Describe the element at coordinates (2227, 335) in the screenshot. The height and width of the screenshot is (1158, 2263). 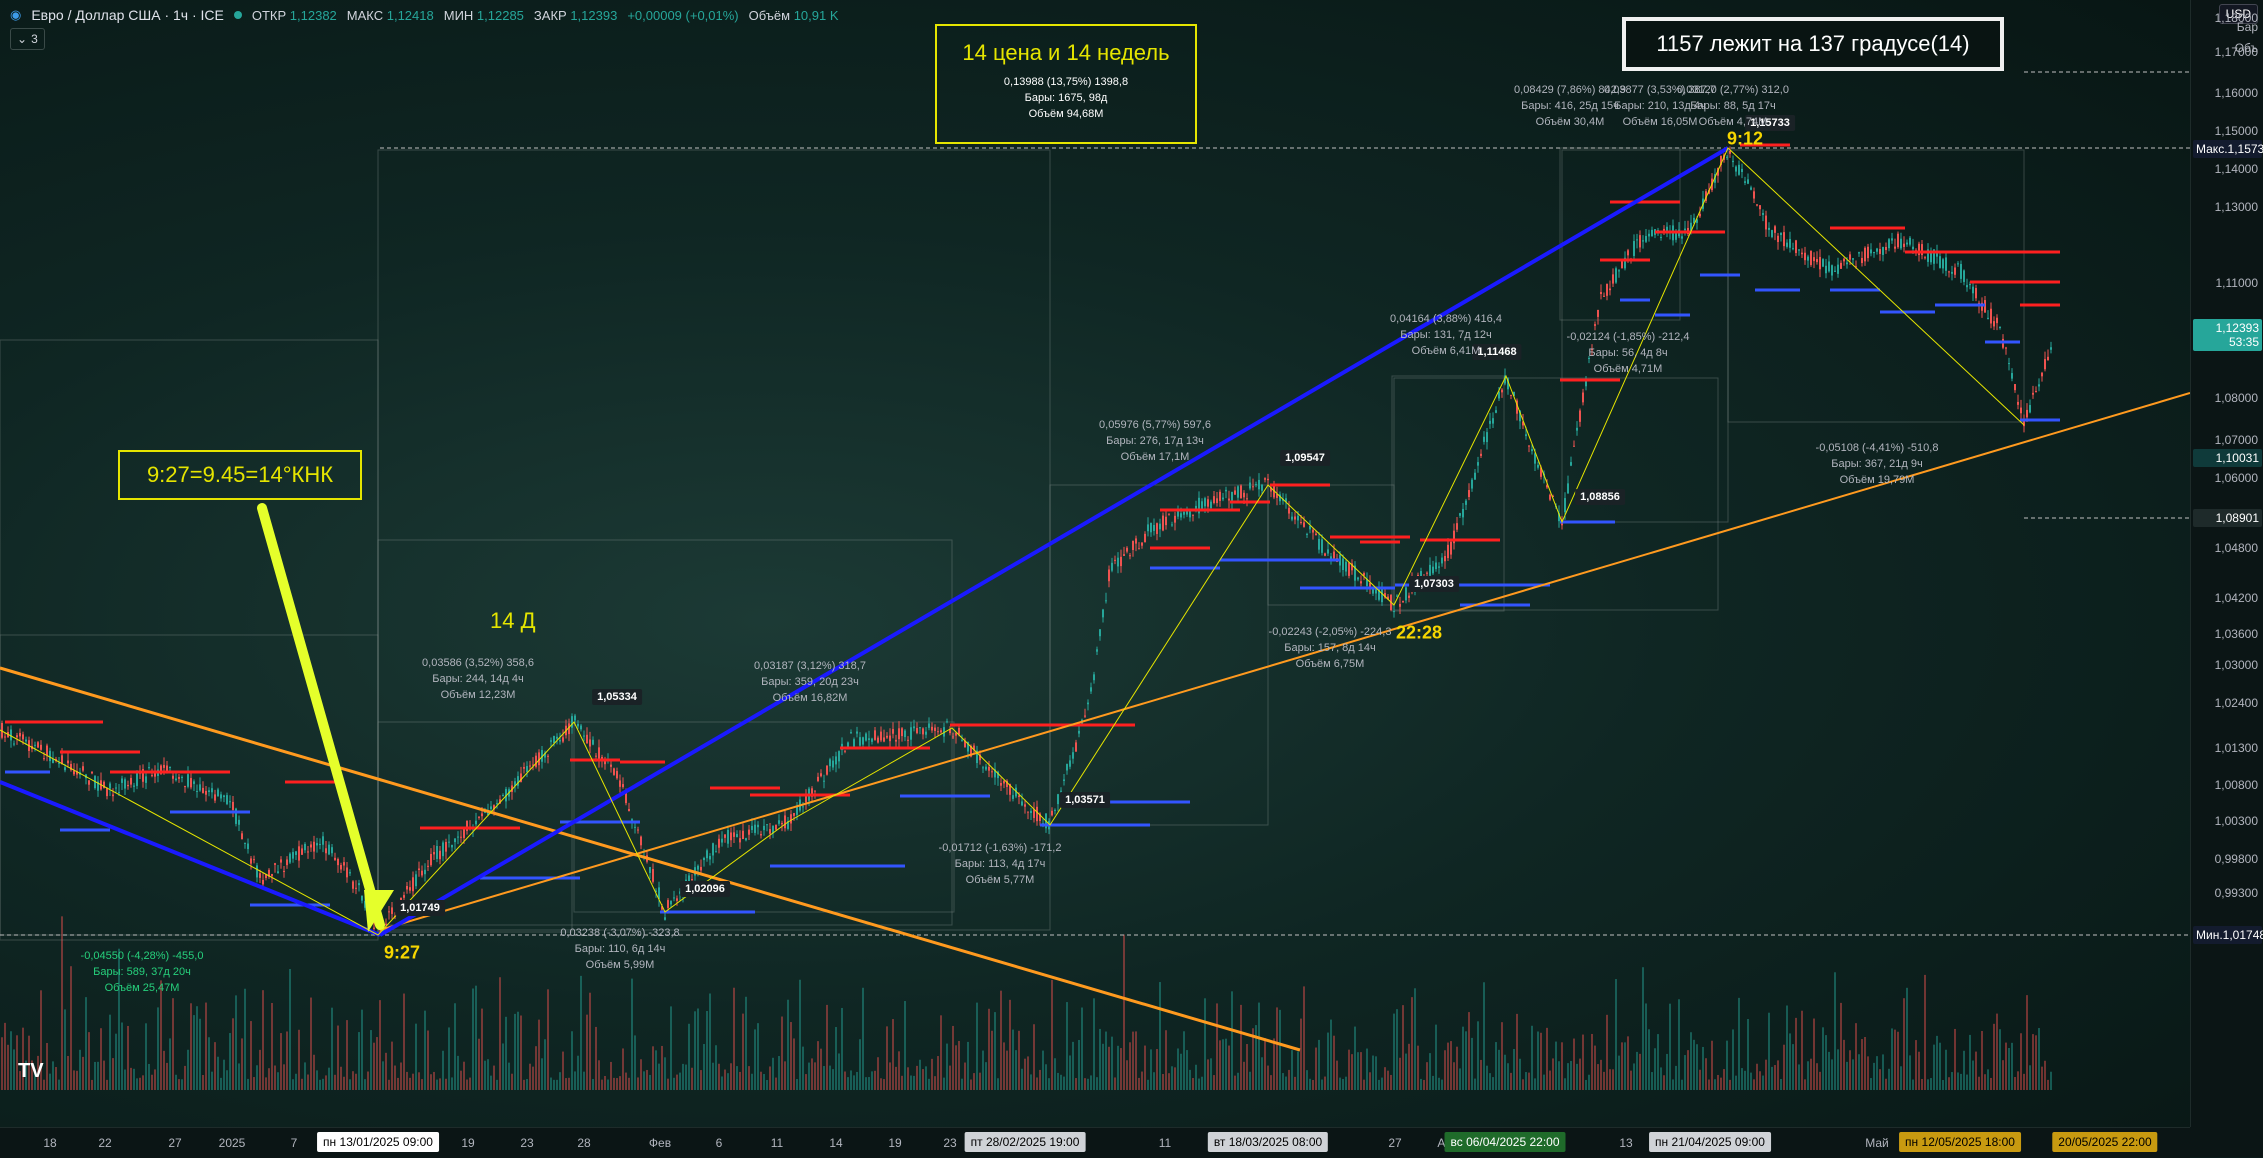
I see `last-price-badge: 1,12393 53:35` at that location.